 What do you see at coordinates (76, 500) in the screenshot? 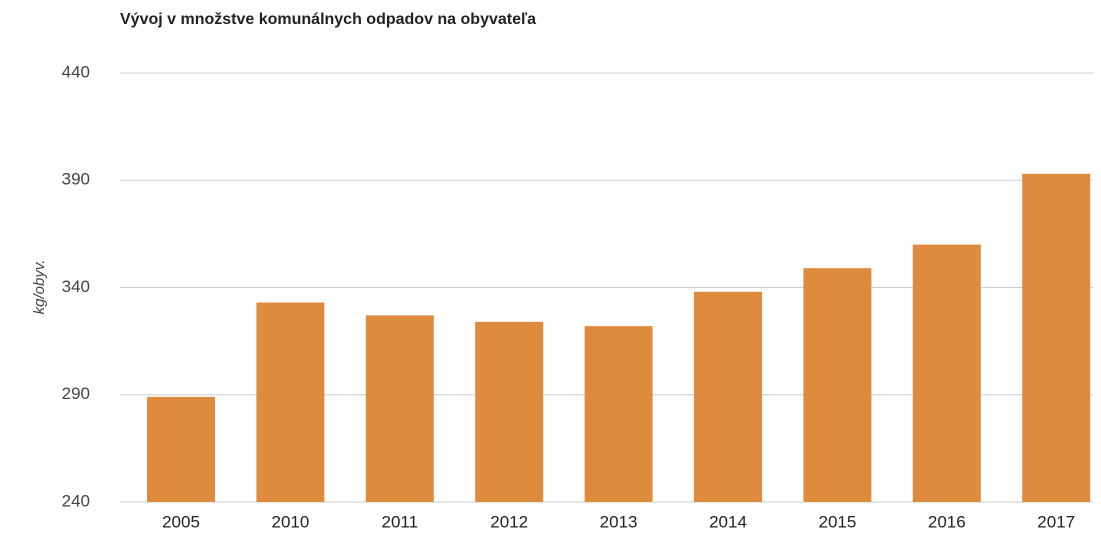
I see `y-tick-label: 240` at bounding box center [76, 500].